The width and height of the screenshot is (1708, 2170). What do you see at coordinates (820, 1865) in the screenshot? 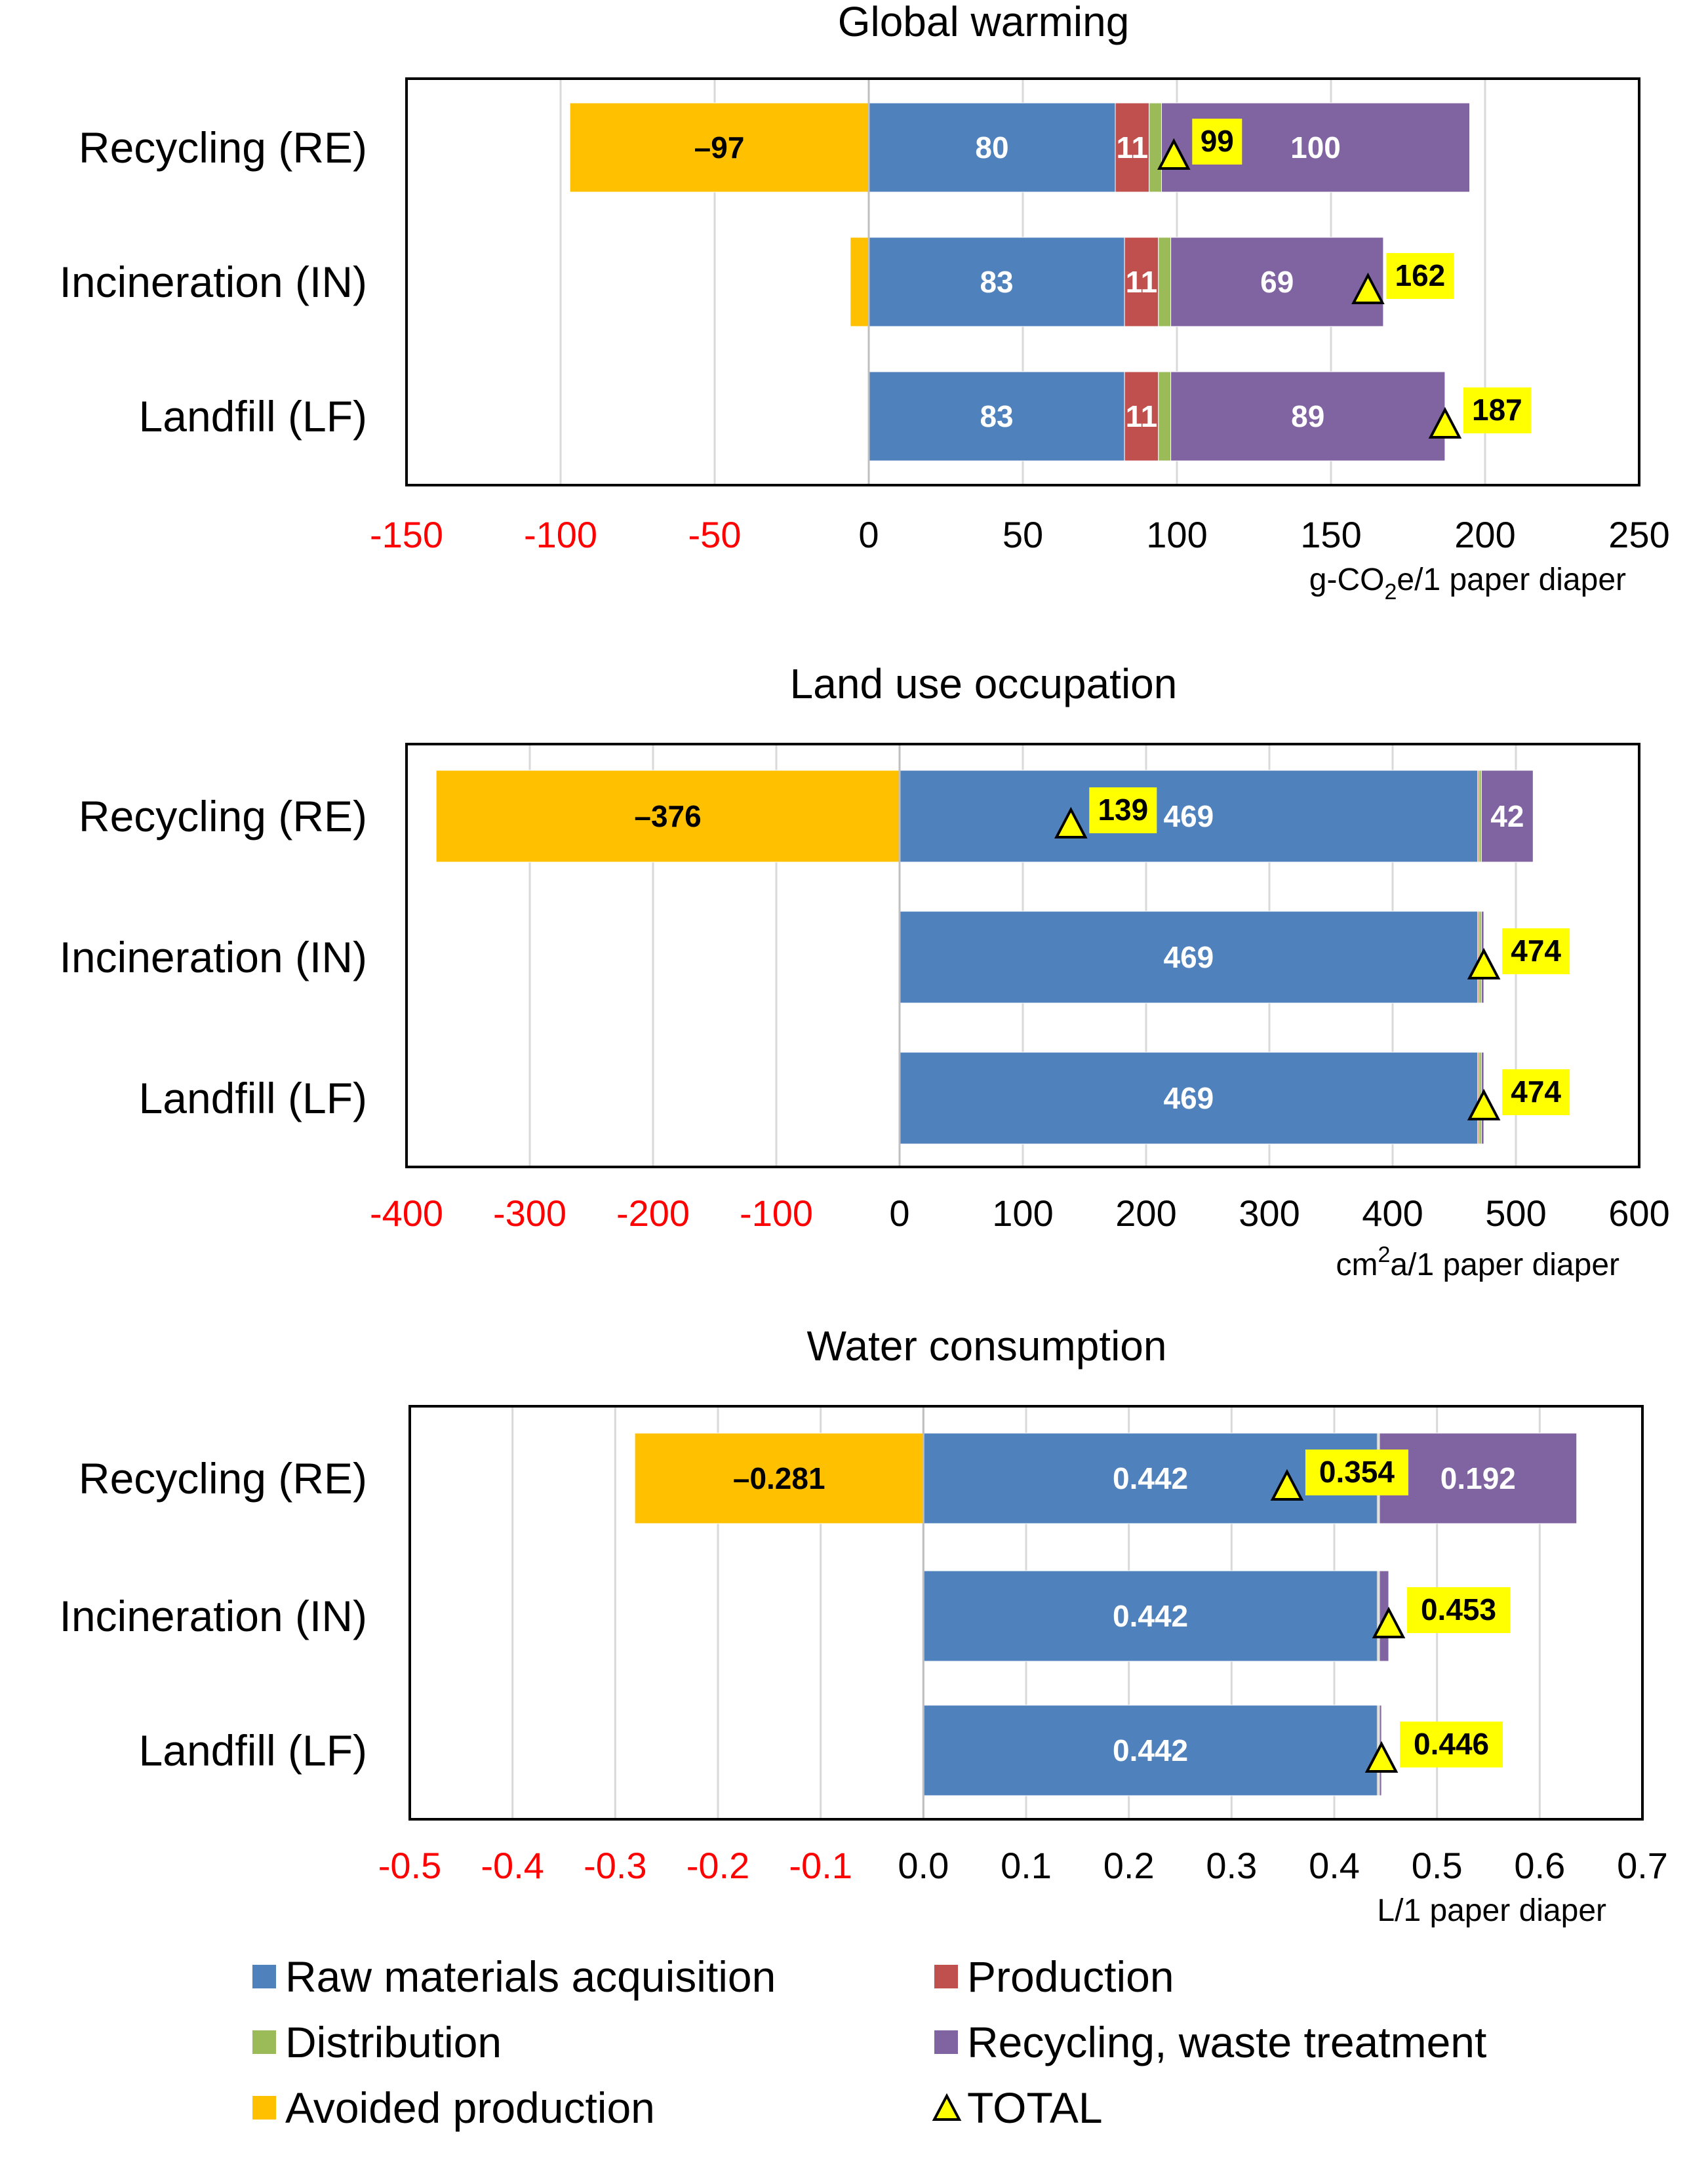
I see `x-tick-label: -0.1` at bounding box center [820, 1865].